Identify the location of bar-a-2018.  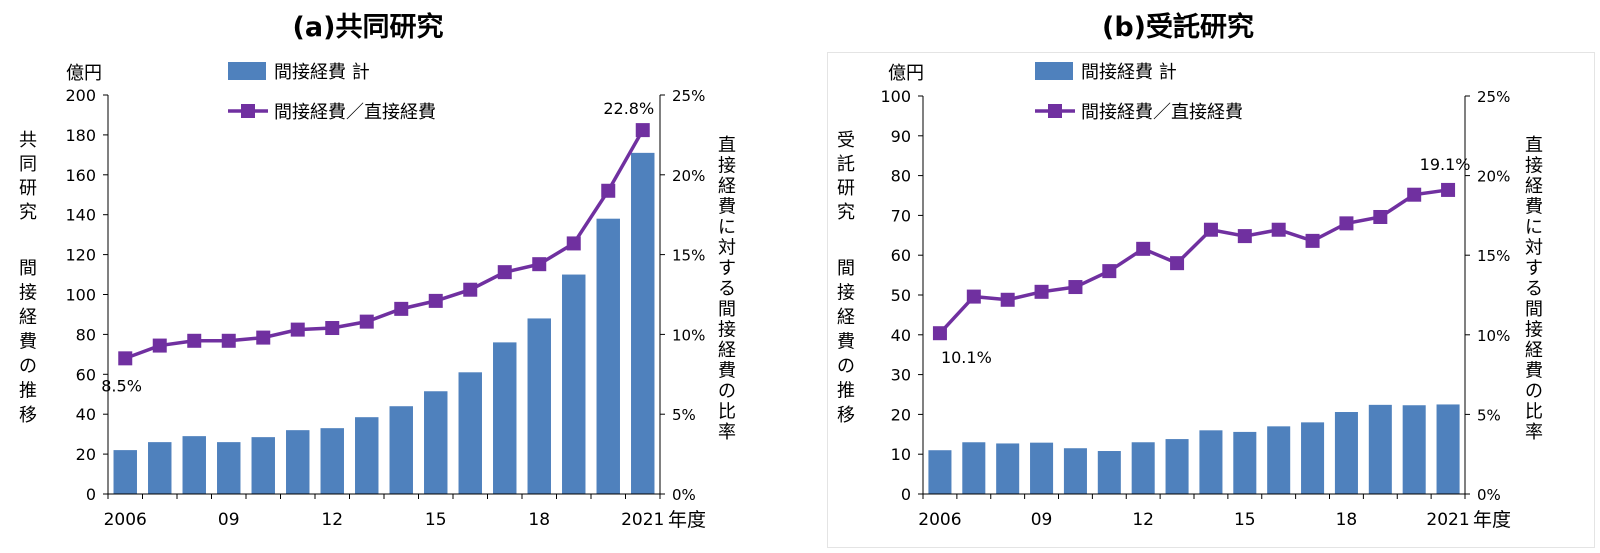
(539, 406).